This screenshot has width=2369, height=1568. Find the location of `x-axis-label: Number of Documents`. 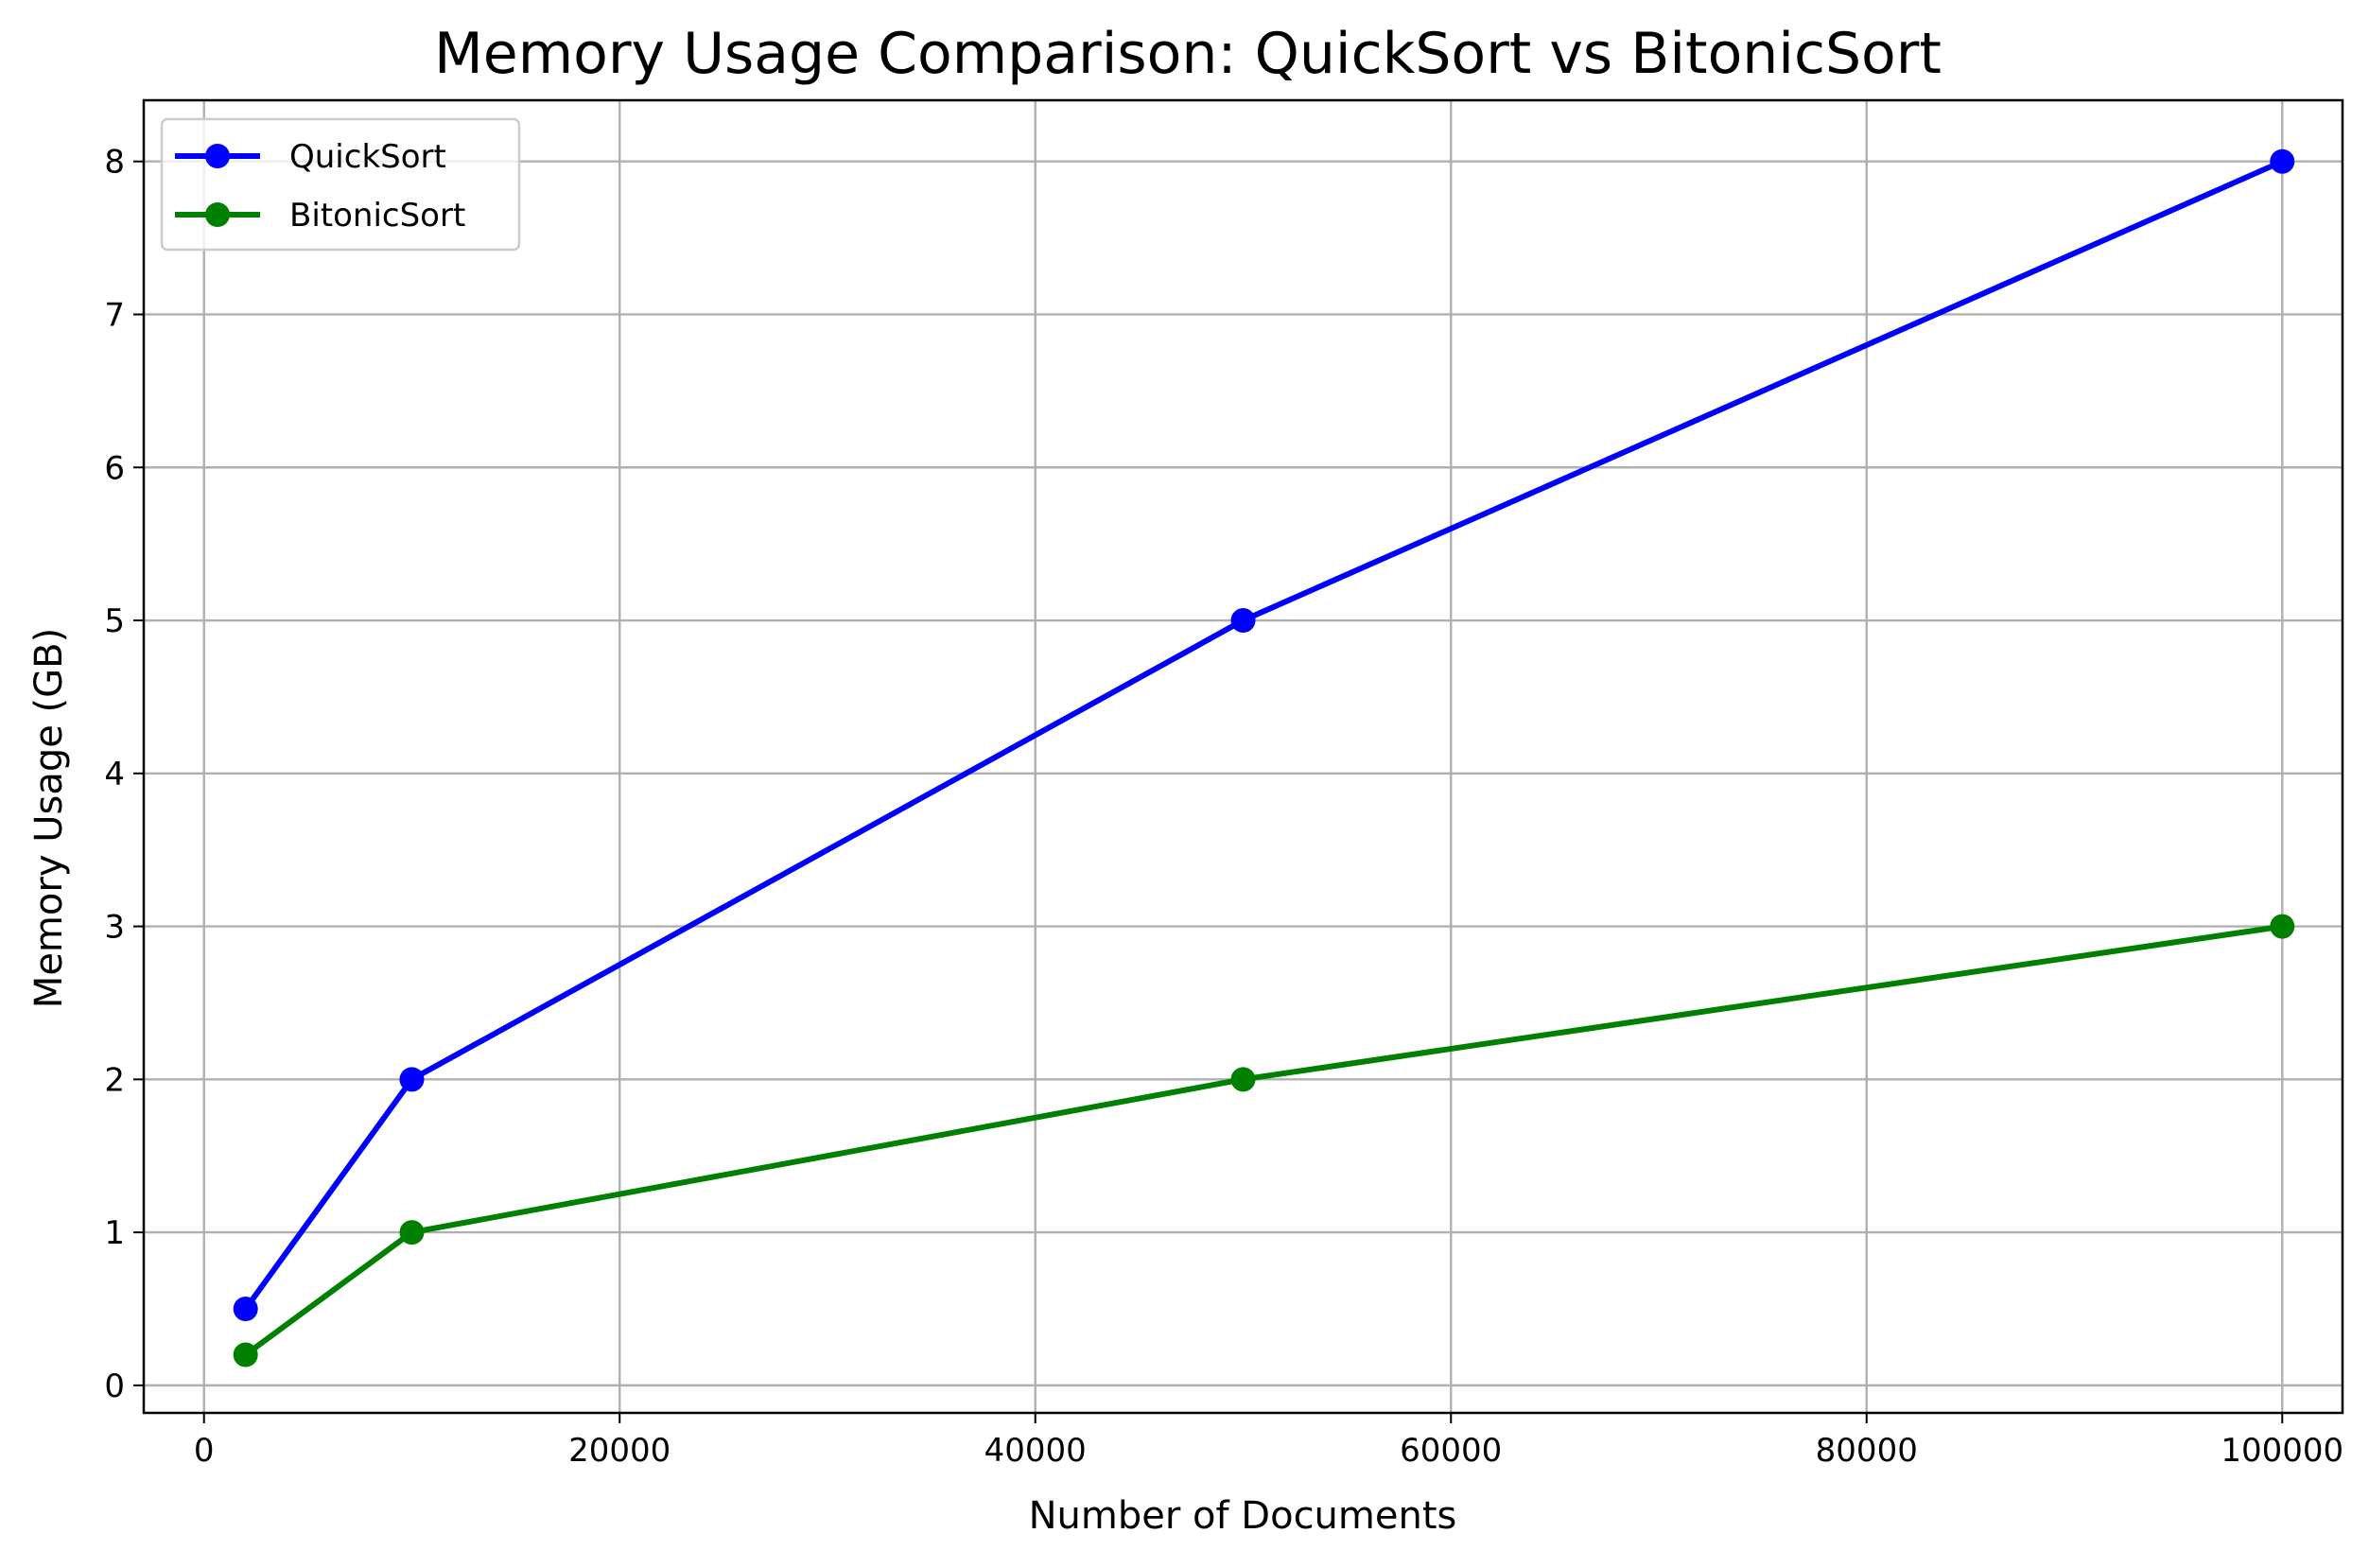

x-axis-label: Number of Documents is located at coordinates (1243, 1516).